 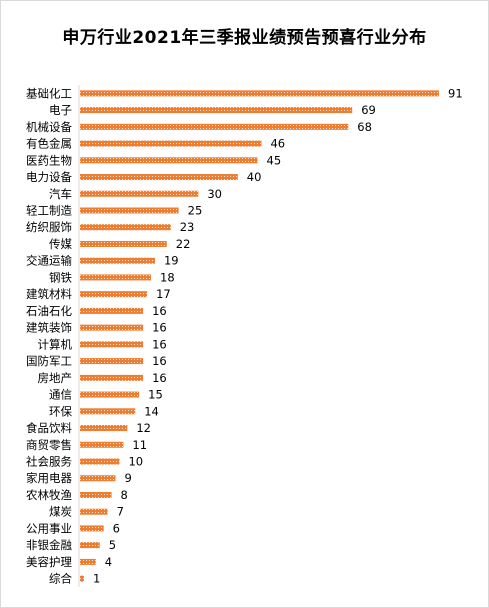 I want to click on category-label: 石油石化, so click(x=49, y=311).